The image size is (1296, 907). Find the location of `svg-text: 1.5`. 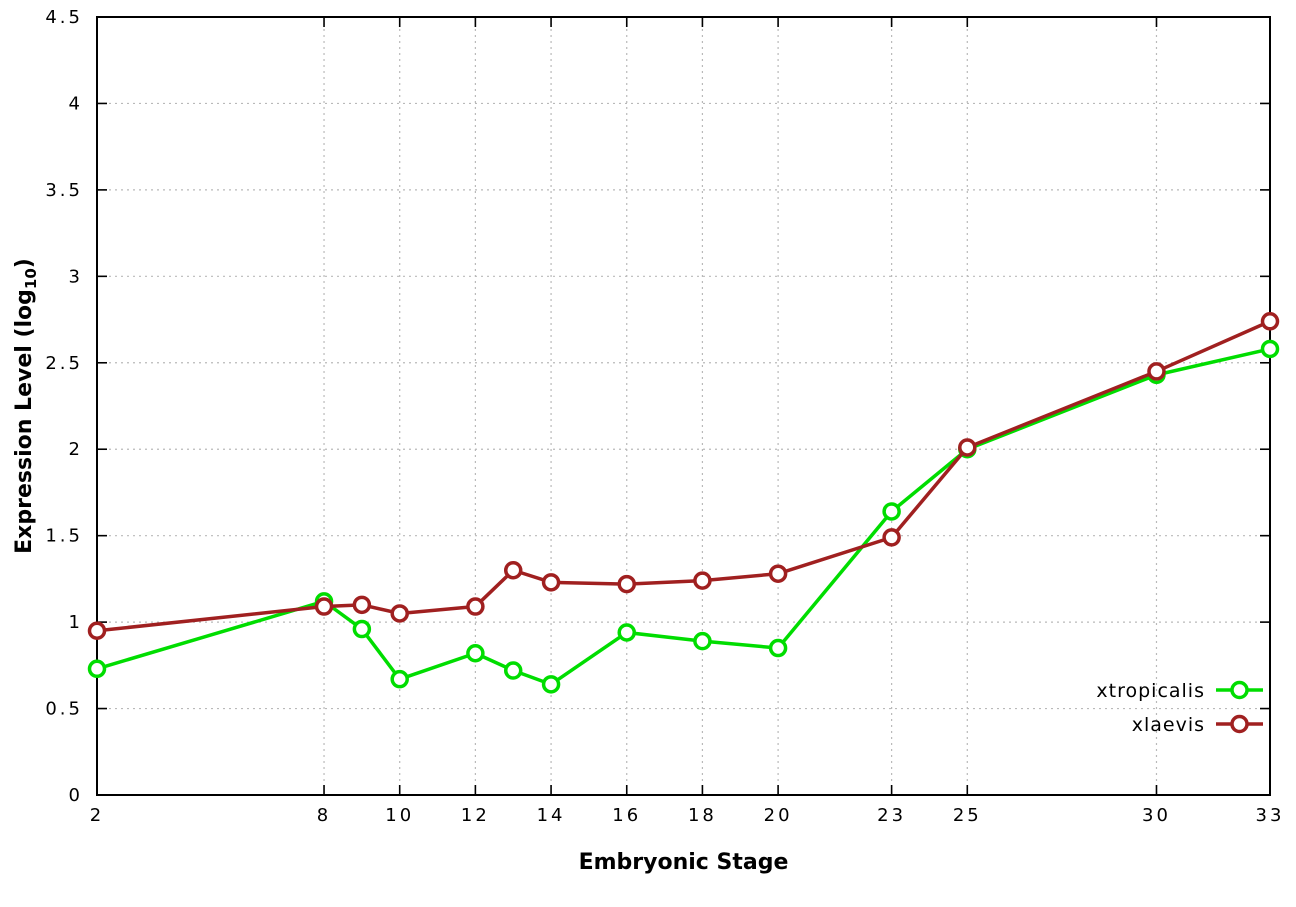

svg-text: 1.5 is located at coordinates (64, 536).